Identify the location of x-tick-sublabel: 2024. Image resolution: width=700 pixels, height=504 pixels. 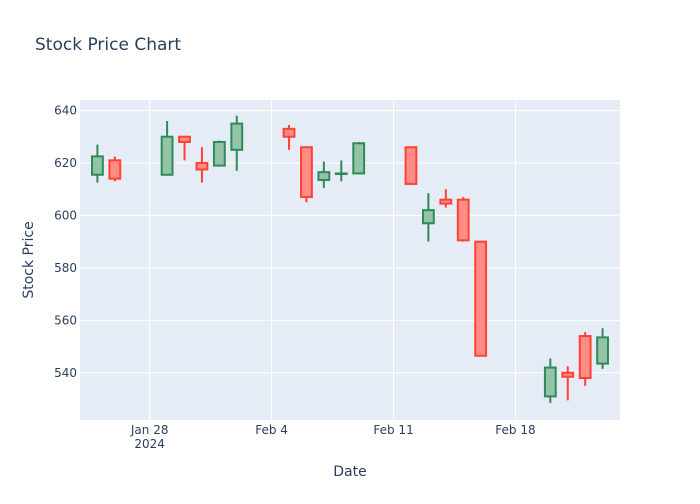
(149, 444).